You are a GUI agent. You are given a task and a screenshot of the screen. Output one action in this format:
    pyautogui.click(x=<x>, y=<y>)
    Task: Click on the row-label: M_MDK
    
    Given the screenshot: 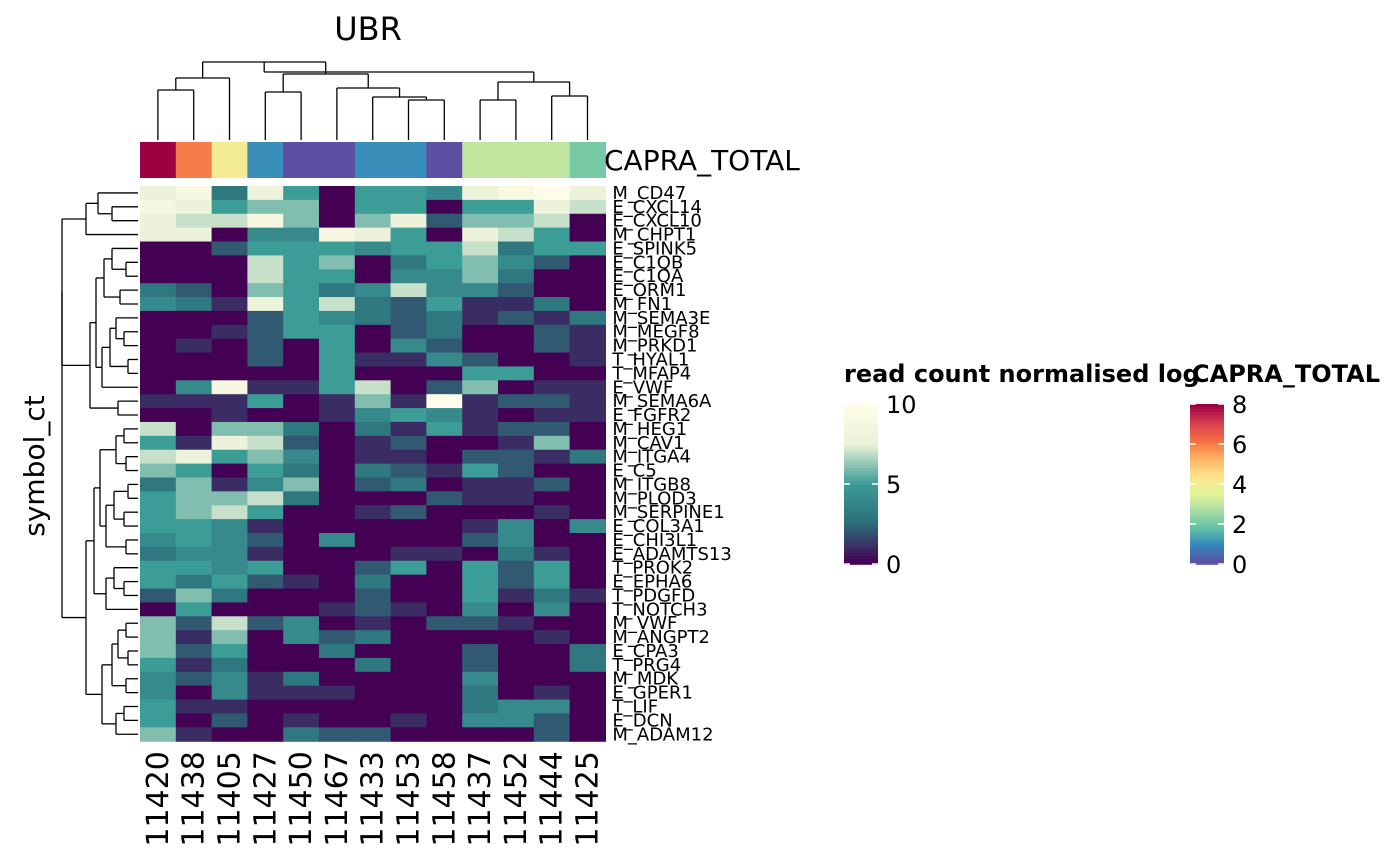 What is the action you would take?
    pyautogui.click(x=645, y=679)
    